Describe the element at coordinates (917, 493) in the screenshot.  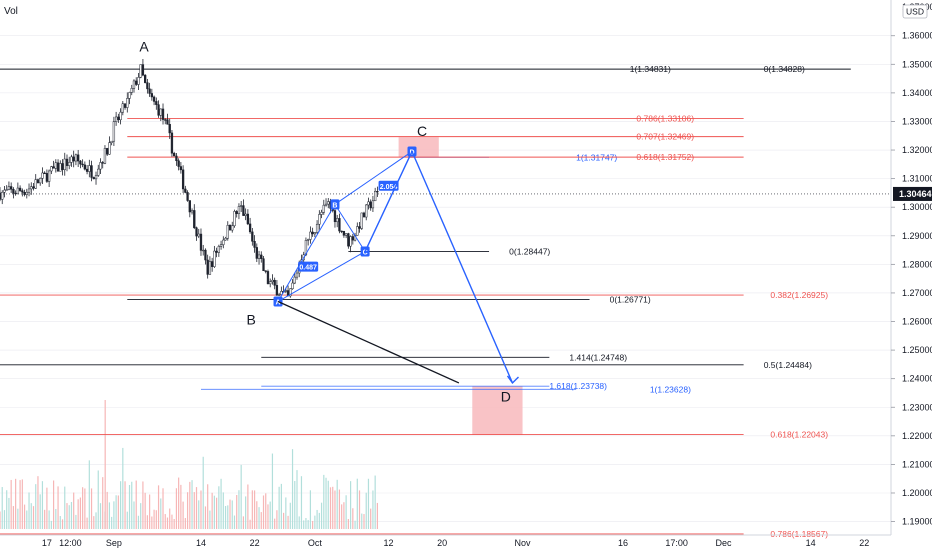
I see `price-tick-label: 1.20000` at that location.